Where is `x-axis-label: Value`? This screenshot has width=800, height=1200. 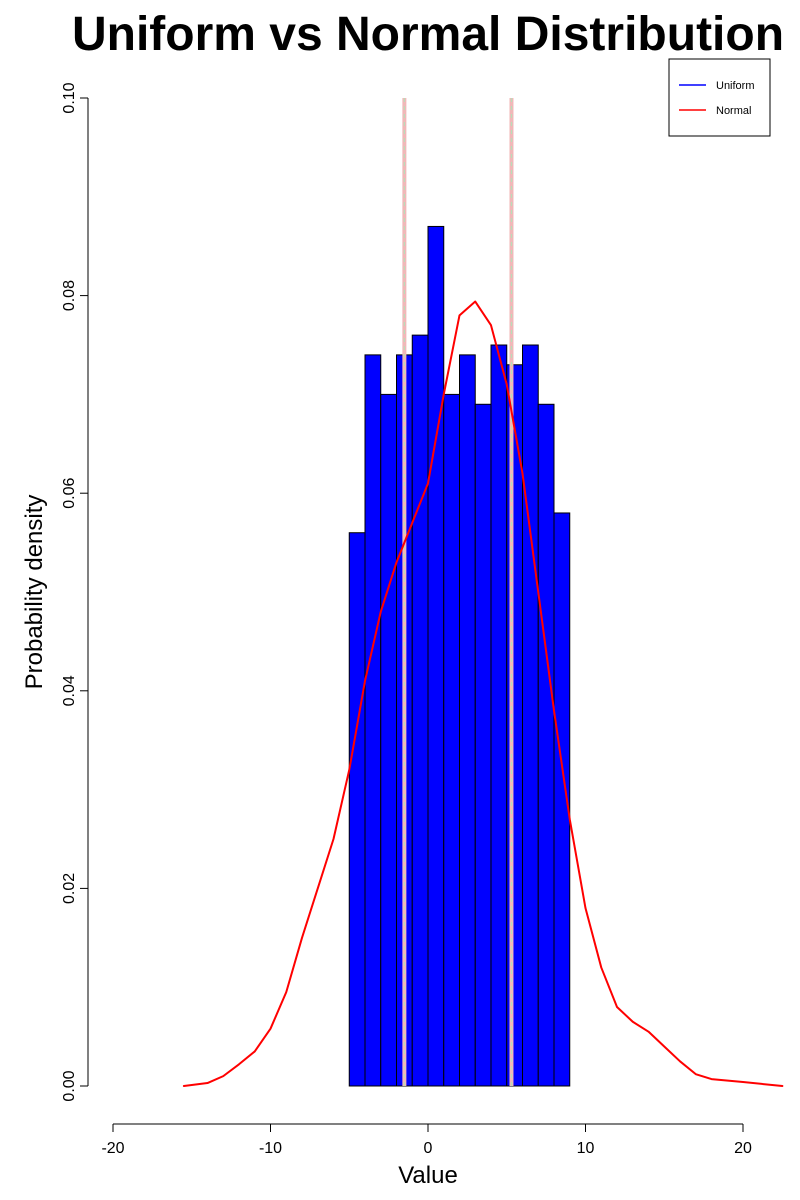
x-axis-label: Value is located at coordinates (428, 1175).